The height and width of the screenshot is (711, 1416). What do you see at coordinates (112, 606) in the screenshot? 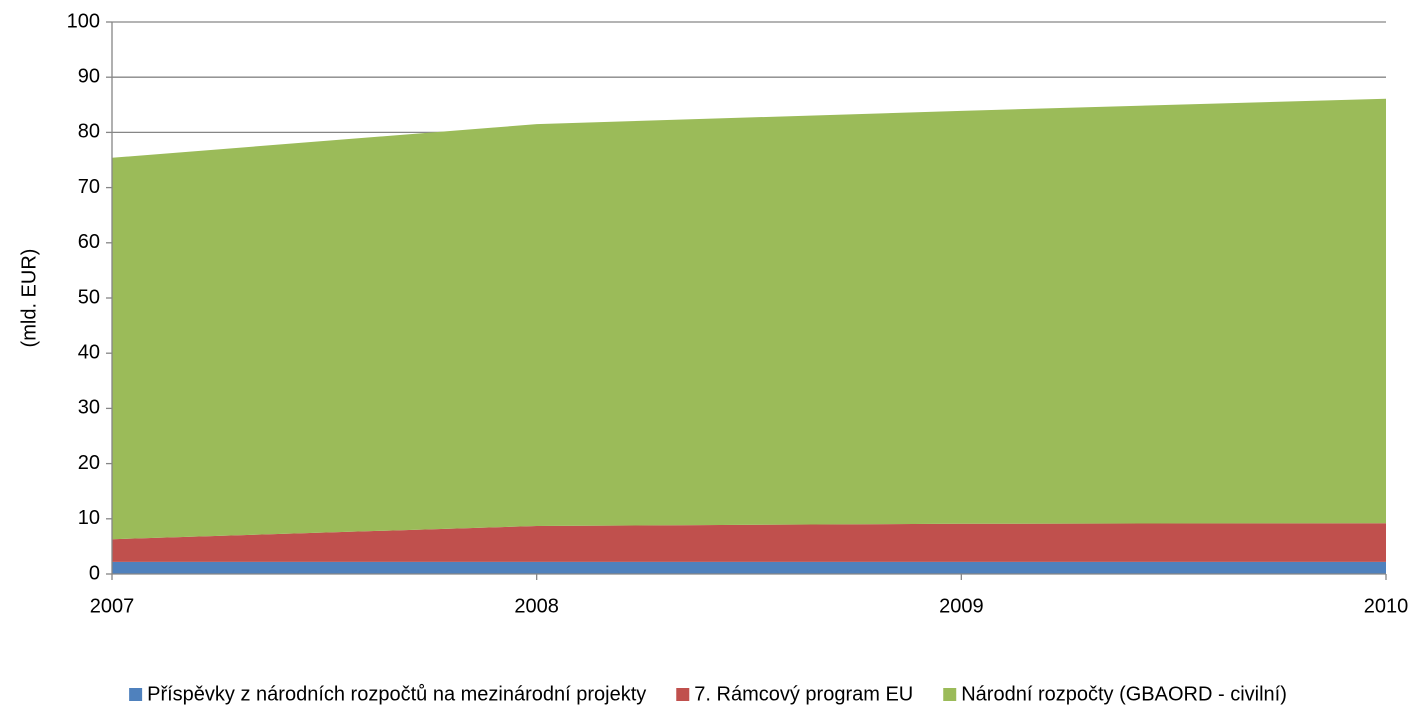
I see `x-tick-label: 2007` at bounding box center [112, 606].